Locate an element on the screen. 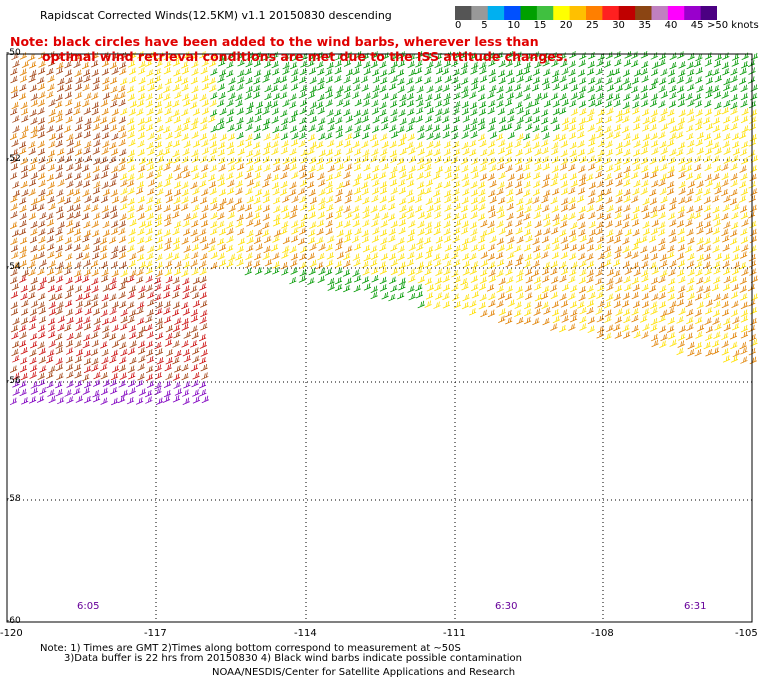  y-tick-label: -50 is located at coordinates (13, 53).